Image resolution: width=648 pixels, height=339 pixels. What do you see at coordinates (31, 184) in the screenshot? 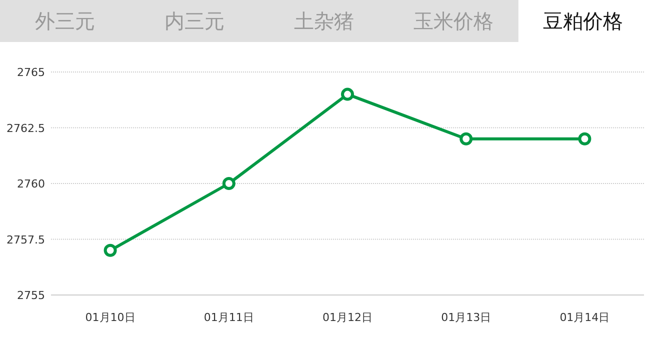
I see `y-tick-label: 2760` at bounding box center [31, 184].